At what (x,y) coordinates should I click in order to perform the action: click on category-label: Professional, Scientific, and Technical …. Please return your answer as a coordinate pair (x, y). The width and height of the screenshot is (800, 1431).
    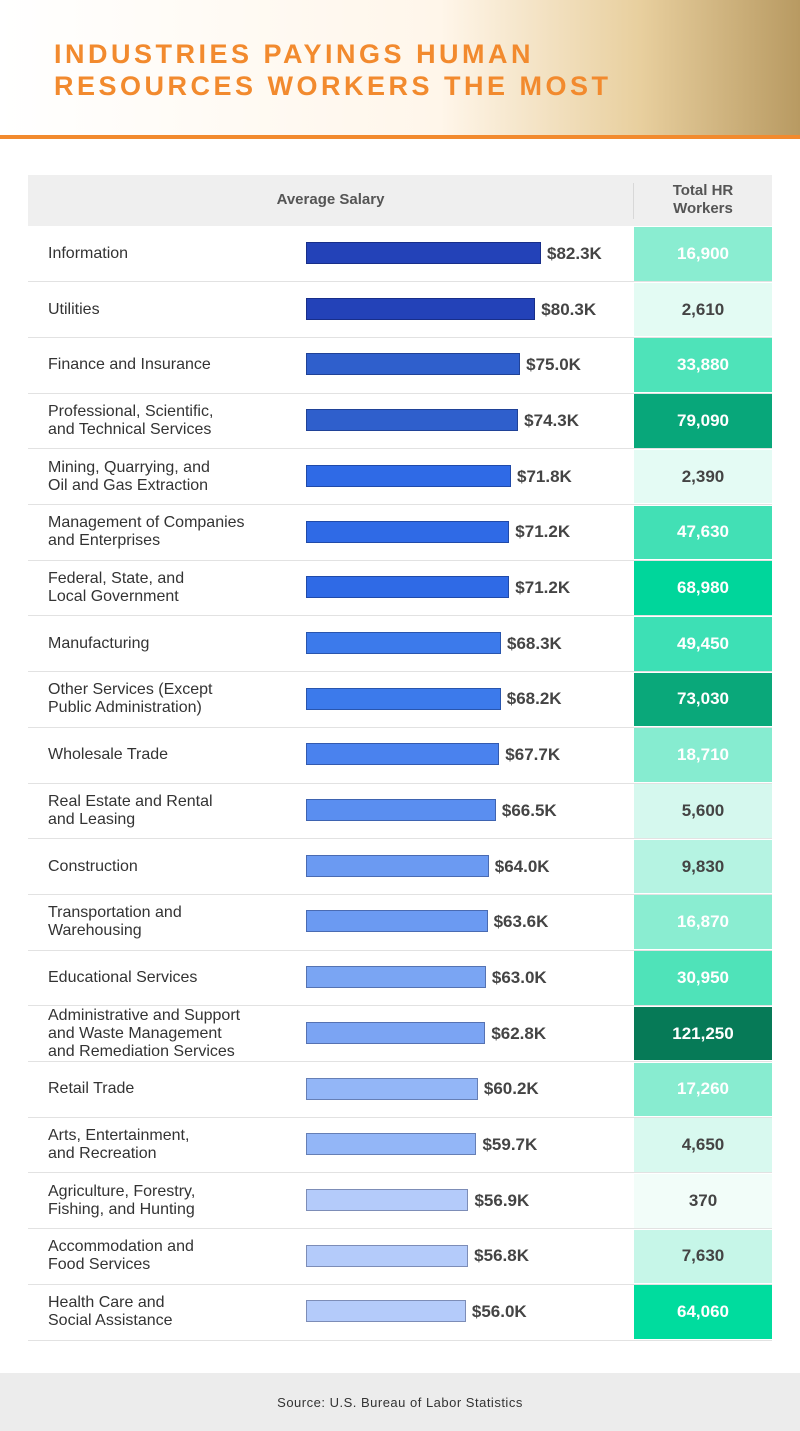
    Looking at the image, I should click on (131, 420).